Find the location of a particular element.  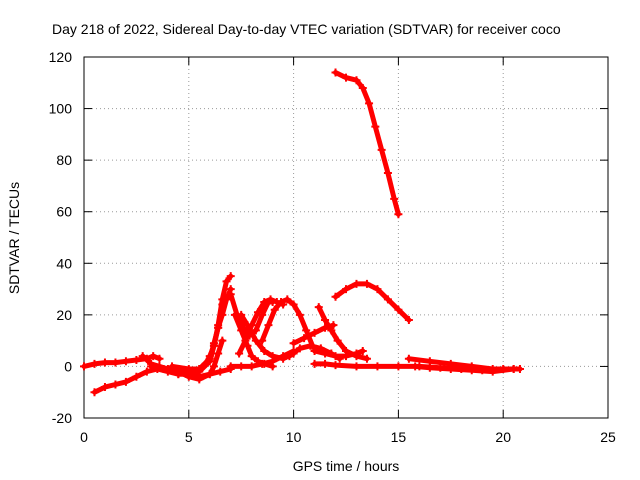

y-tick-label: -20 is located at coordinates (62, 418).